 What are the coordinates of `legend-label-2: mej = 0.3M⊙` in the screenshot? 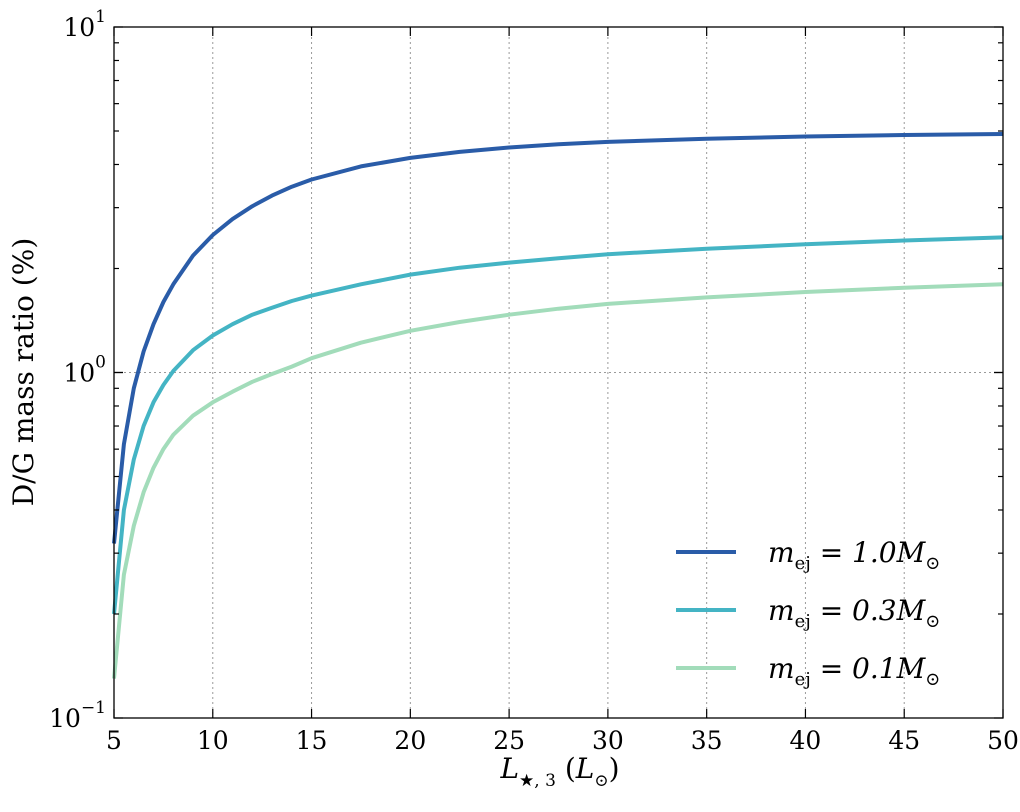 It's located at (854, 613).